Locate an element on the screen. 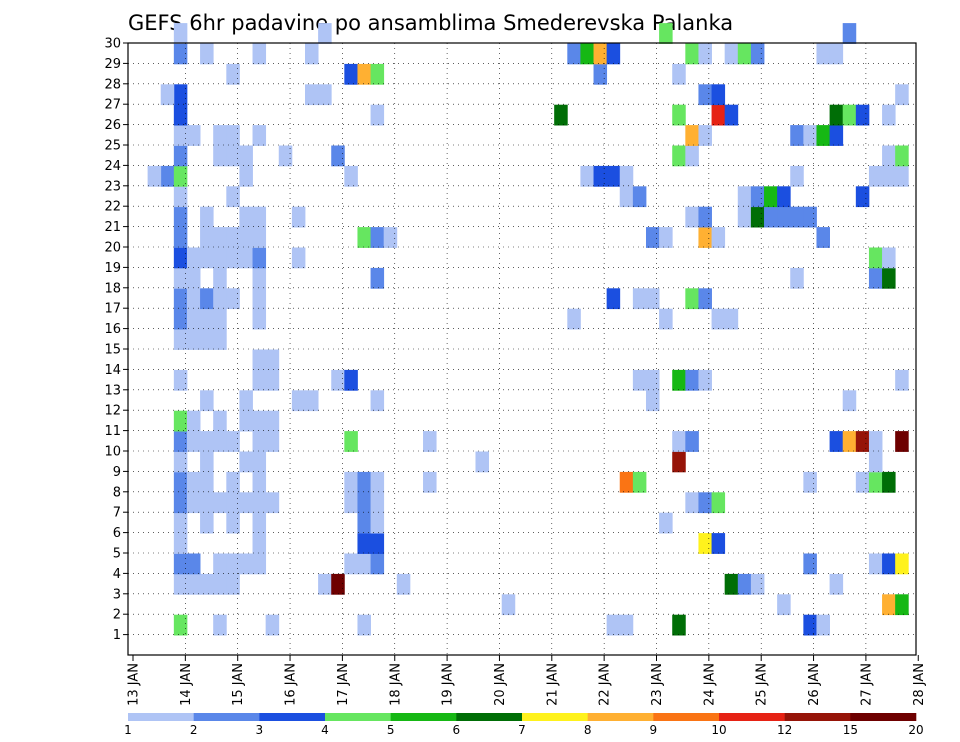 The width and height of the screenshot is (960, 742). x-tick-label: 27 JAN is located at coordinates (866, 684).